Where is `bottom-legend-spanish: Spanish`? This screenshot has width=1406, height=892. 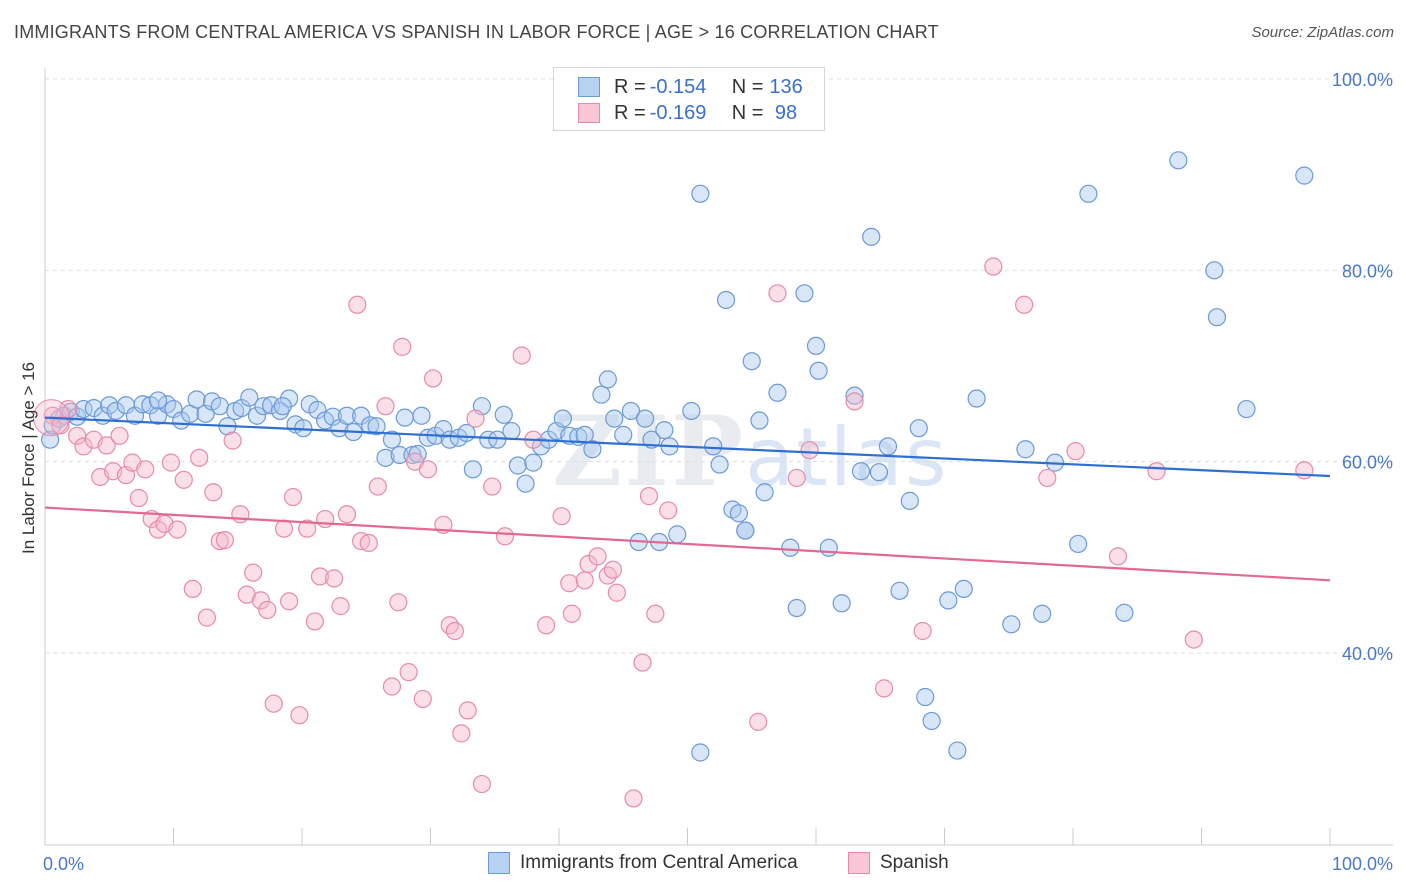 bottom-legend-spanish: Spanish is located at coordinates (898, 863).